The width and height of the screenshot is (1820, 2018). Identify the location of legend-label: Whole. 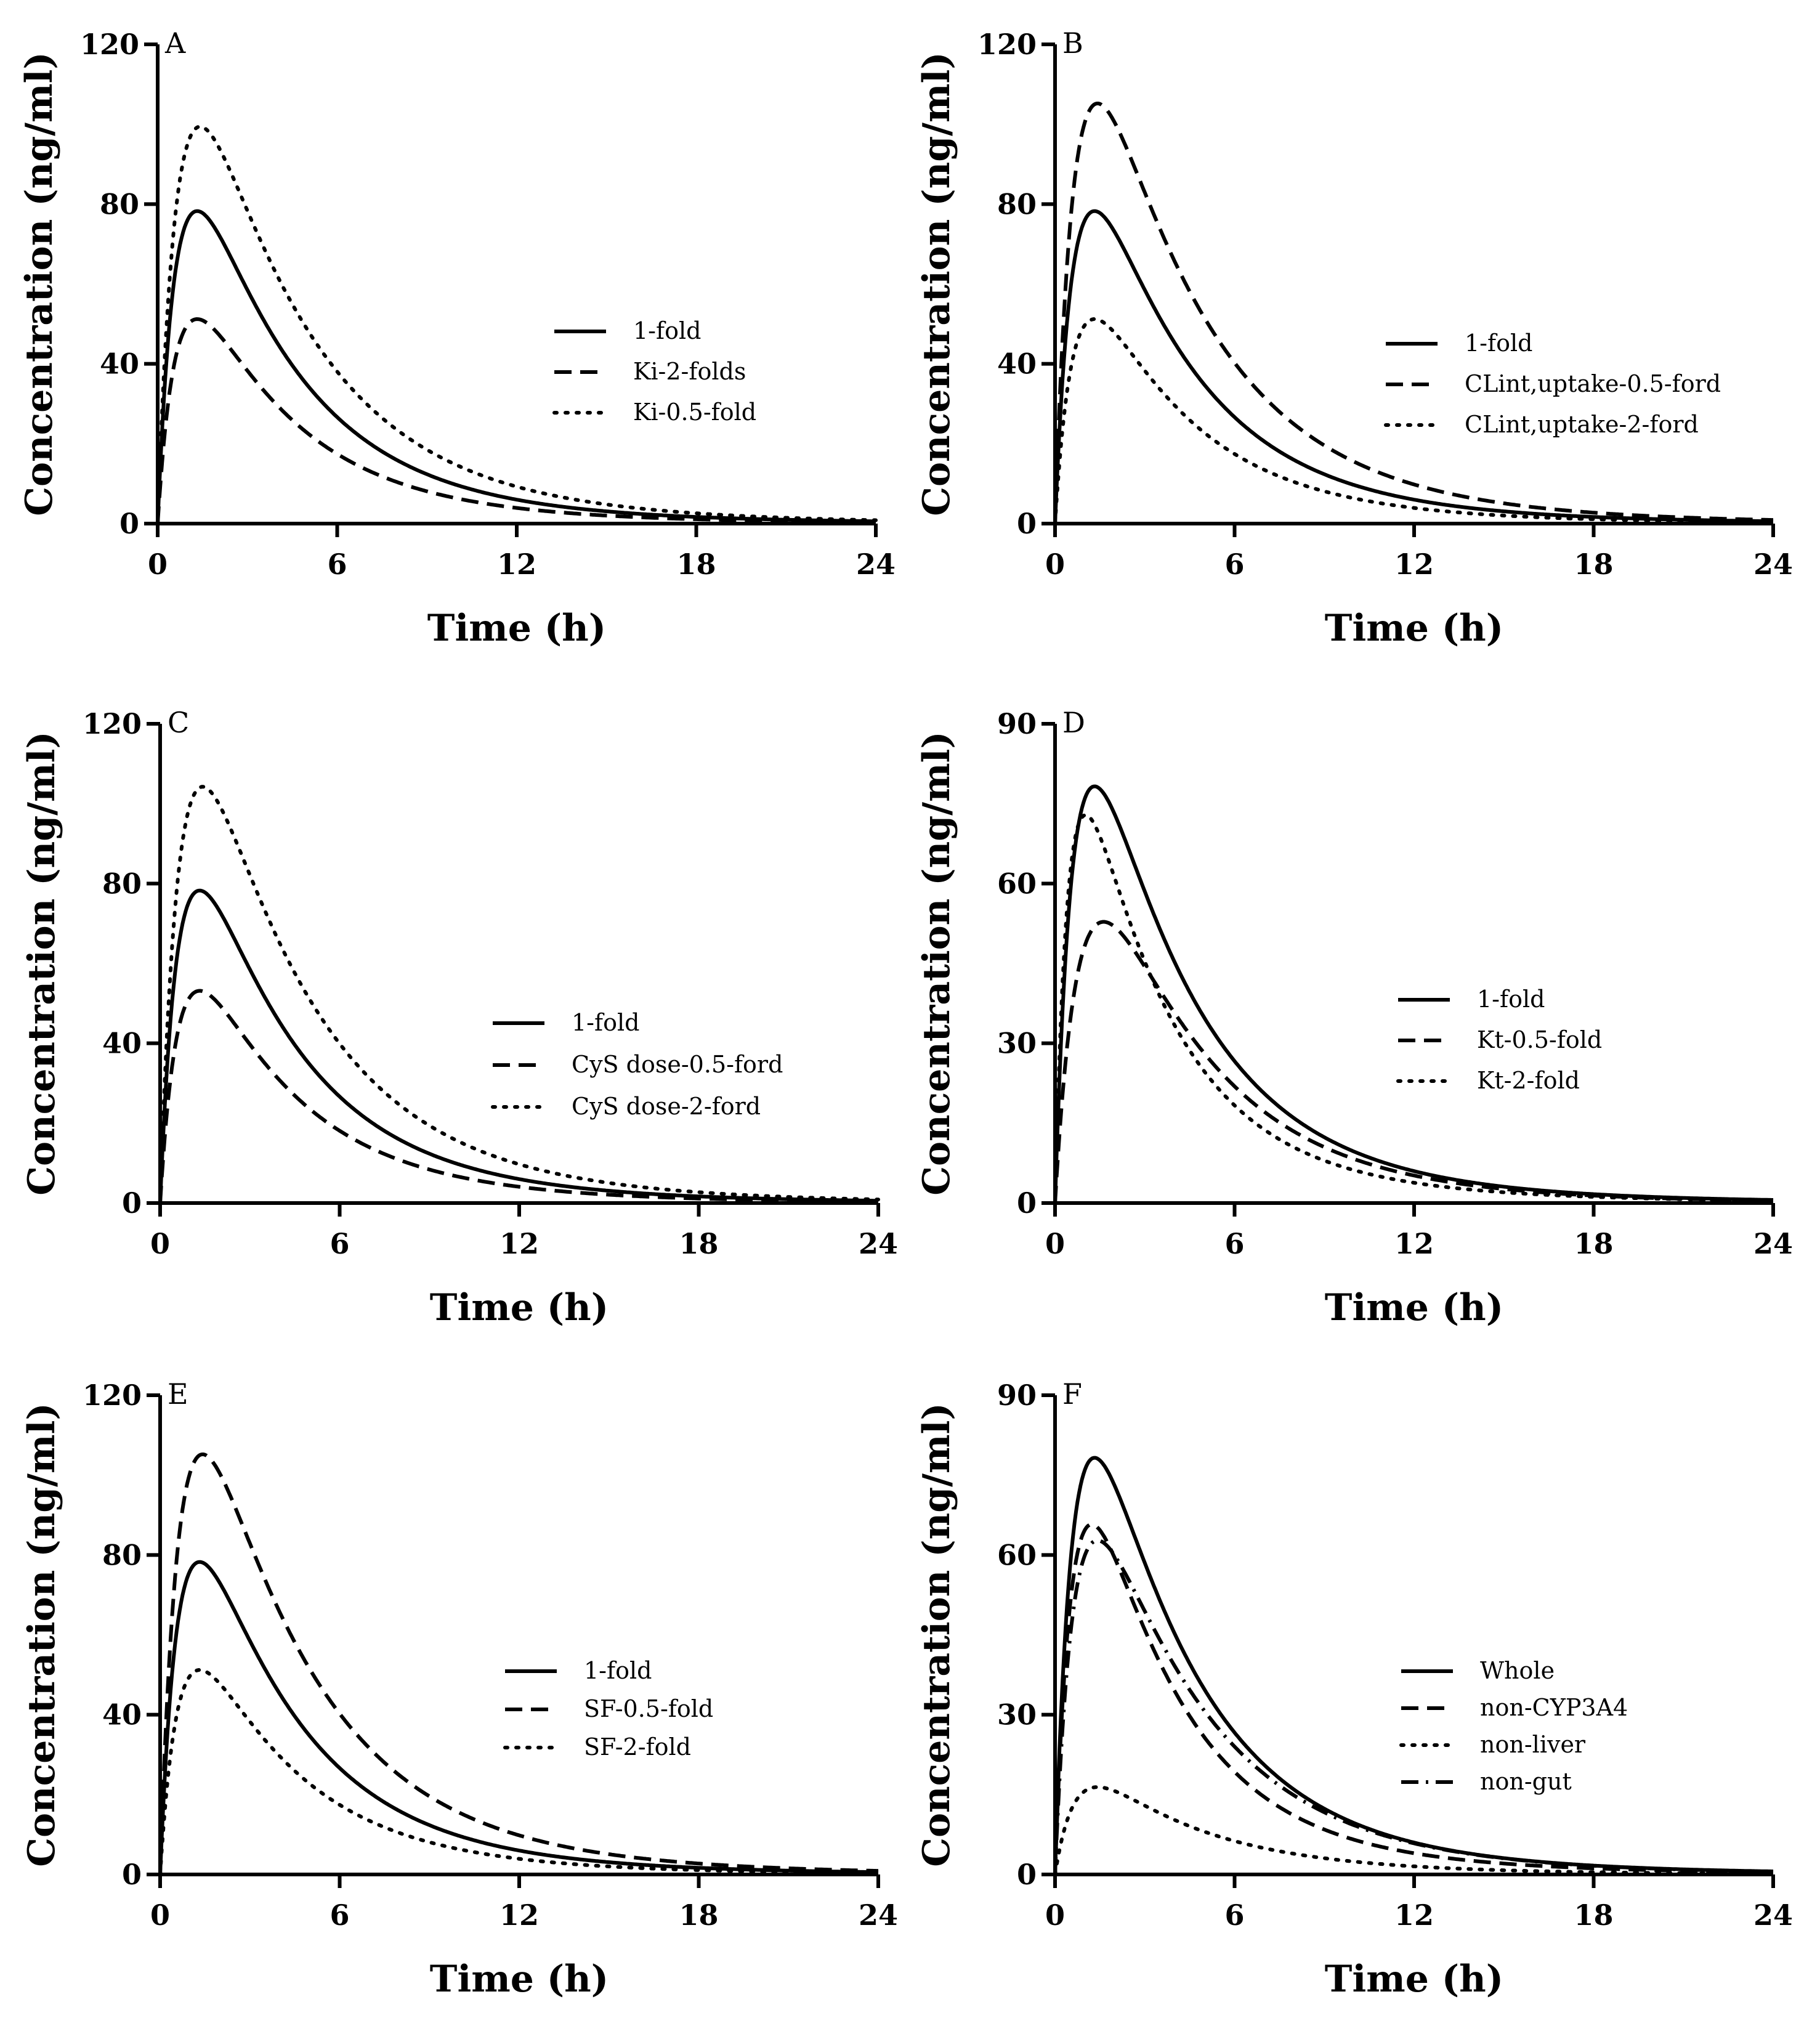
(1517, 1671).